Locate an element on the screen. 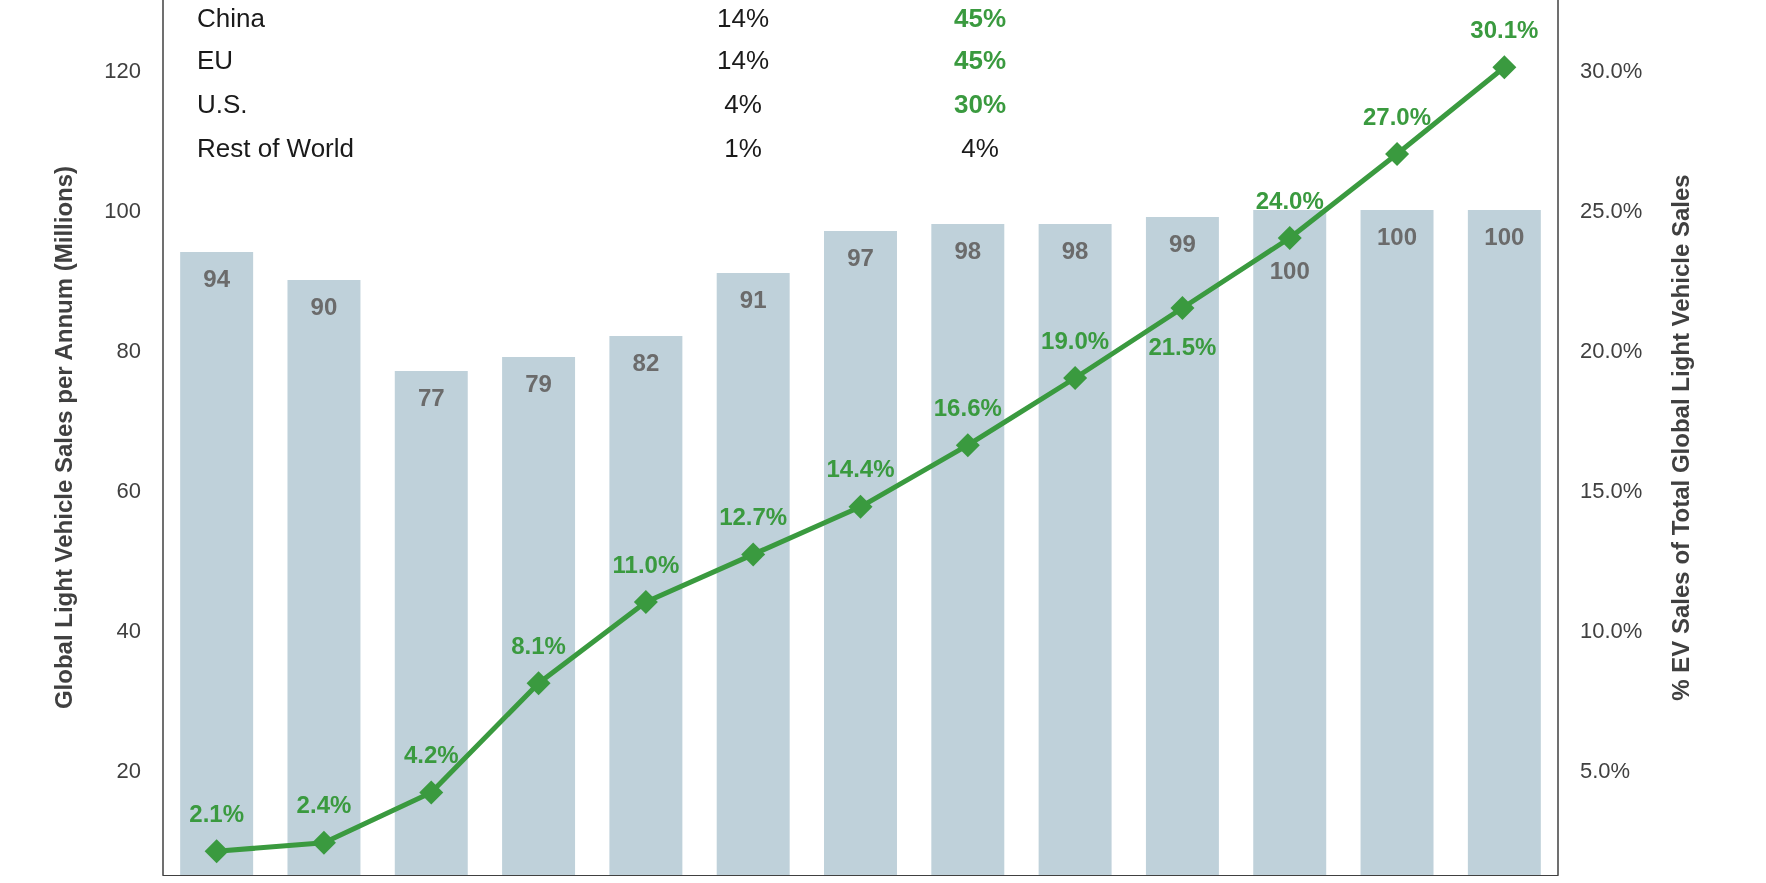 The width and height of the screenshot is (1766, 883). y2-tick-label: 25.0% is located at coordinates (1611, 210).